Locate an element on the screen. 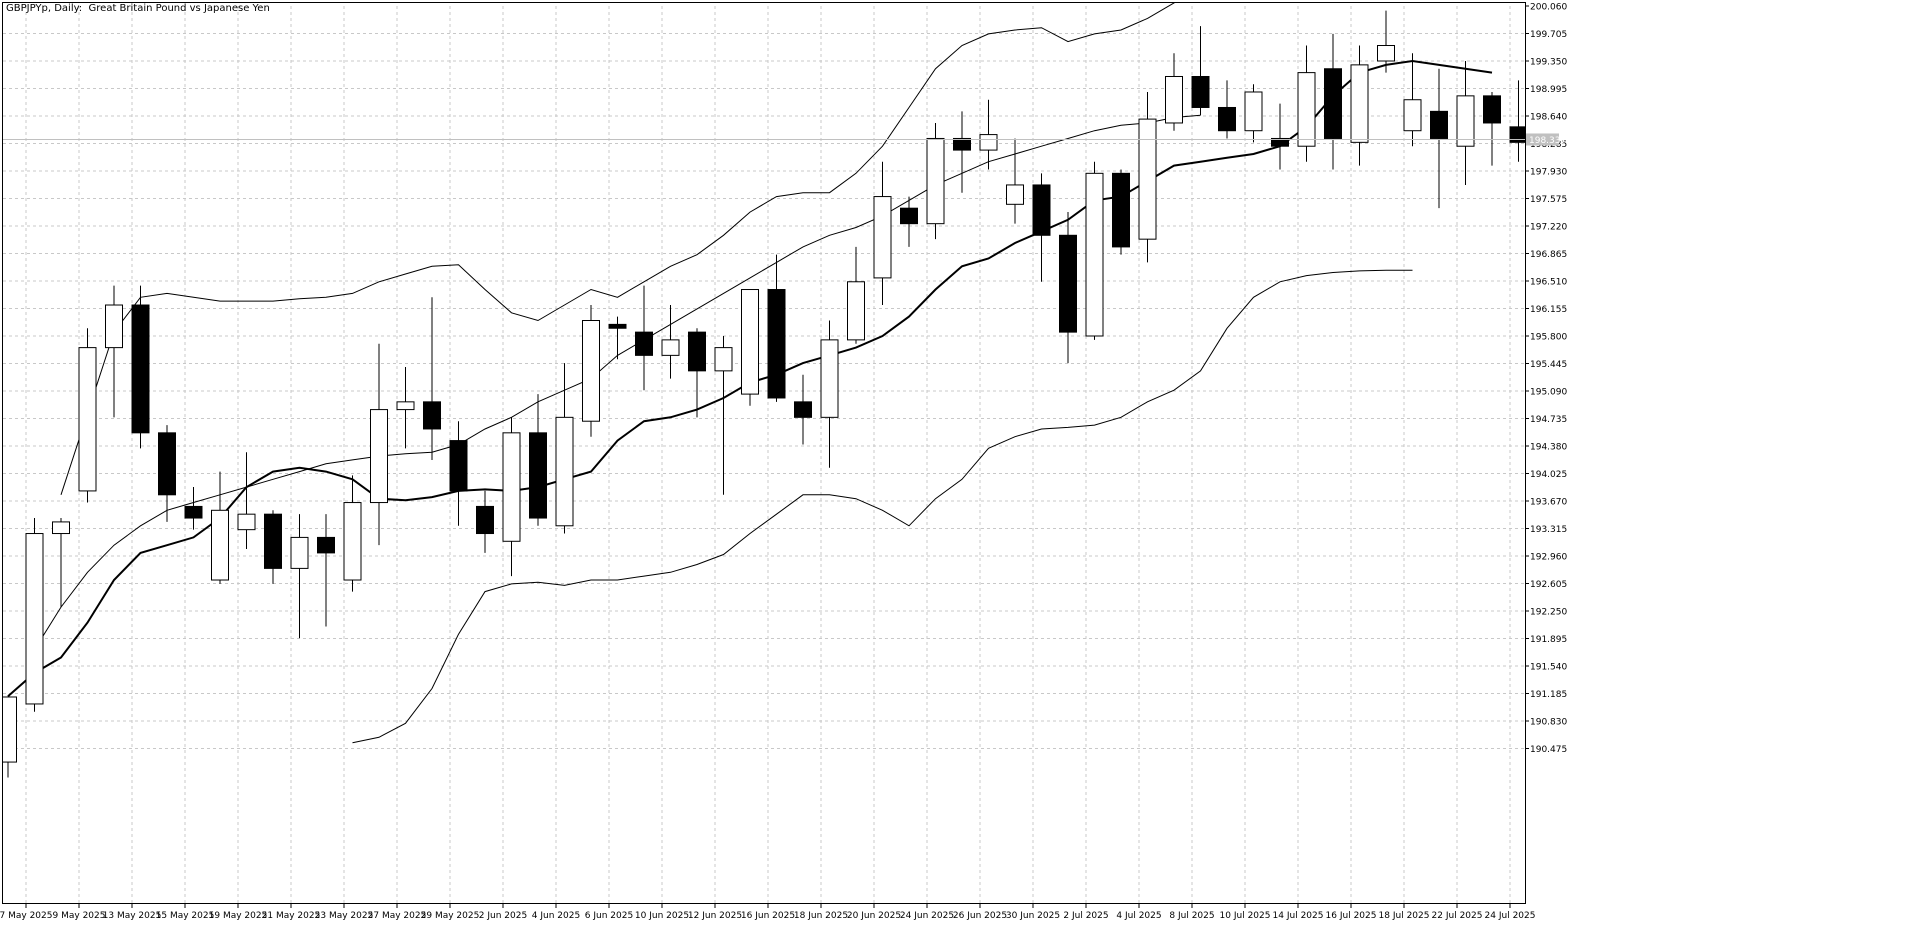 This screenshot has width=1920, height=927. current-price-tag-label: 198.337 is located at coordinates (1547, 141).